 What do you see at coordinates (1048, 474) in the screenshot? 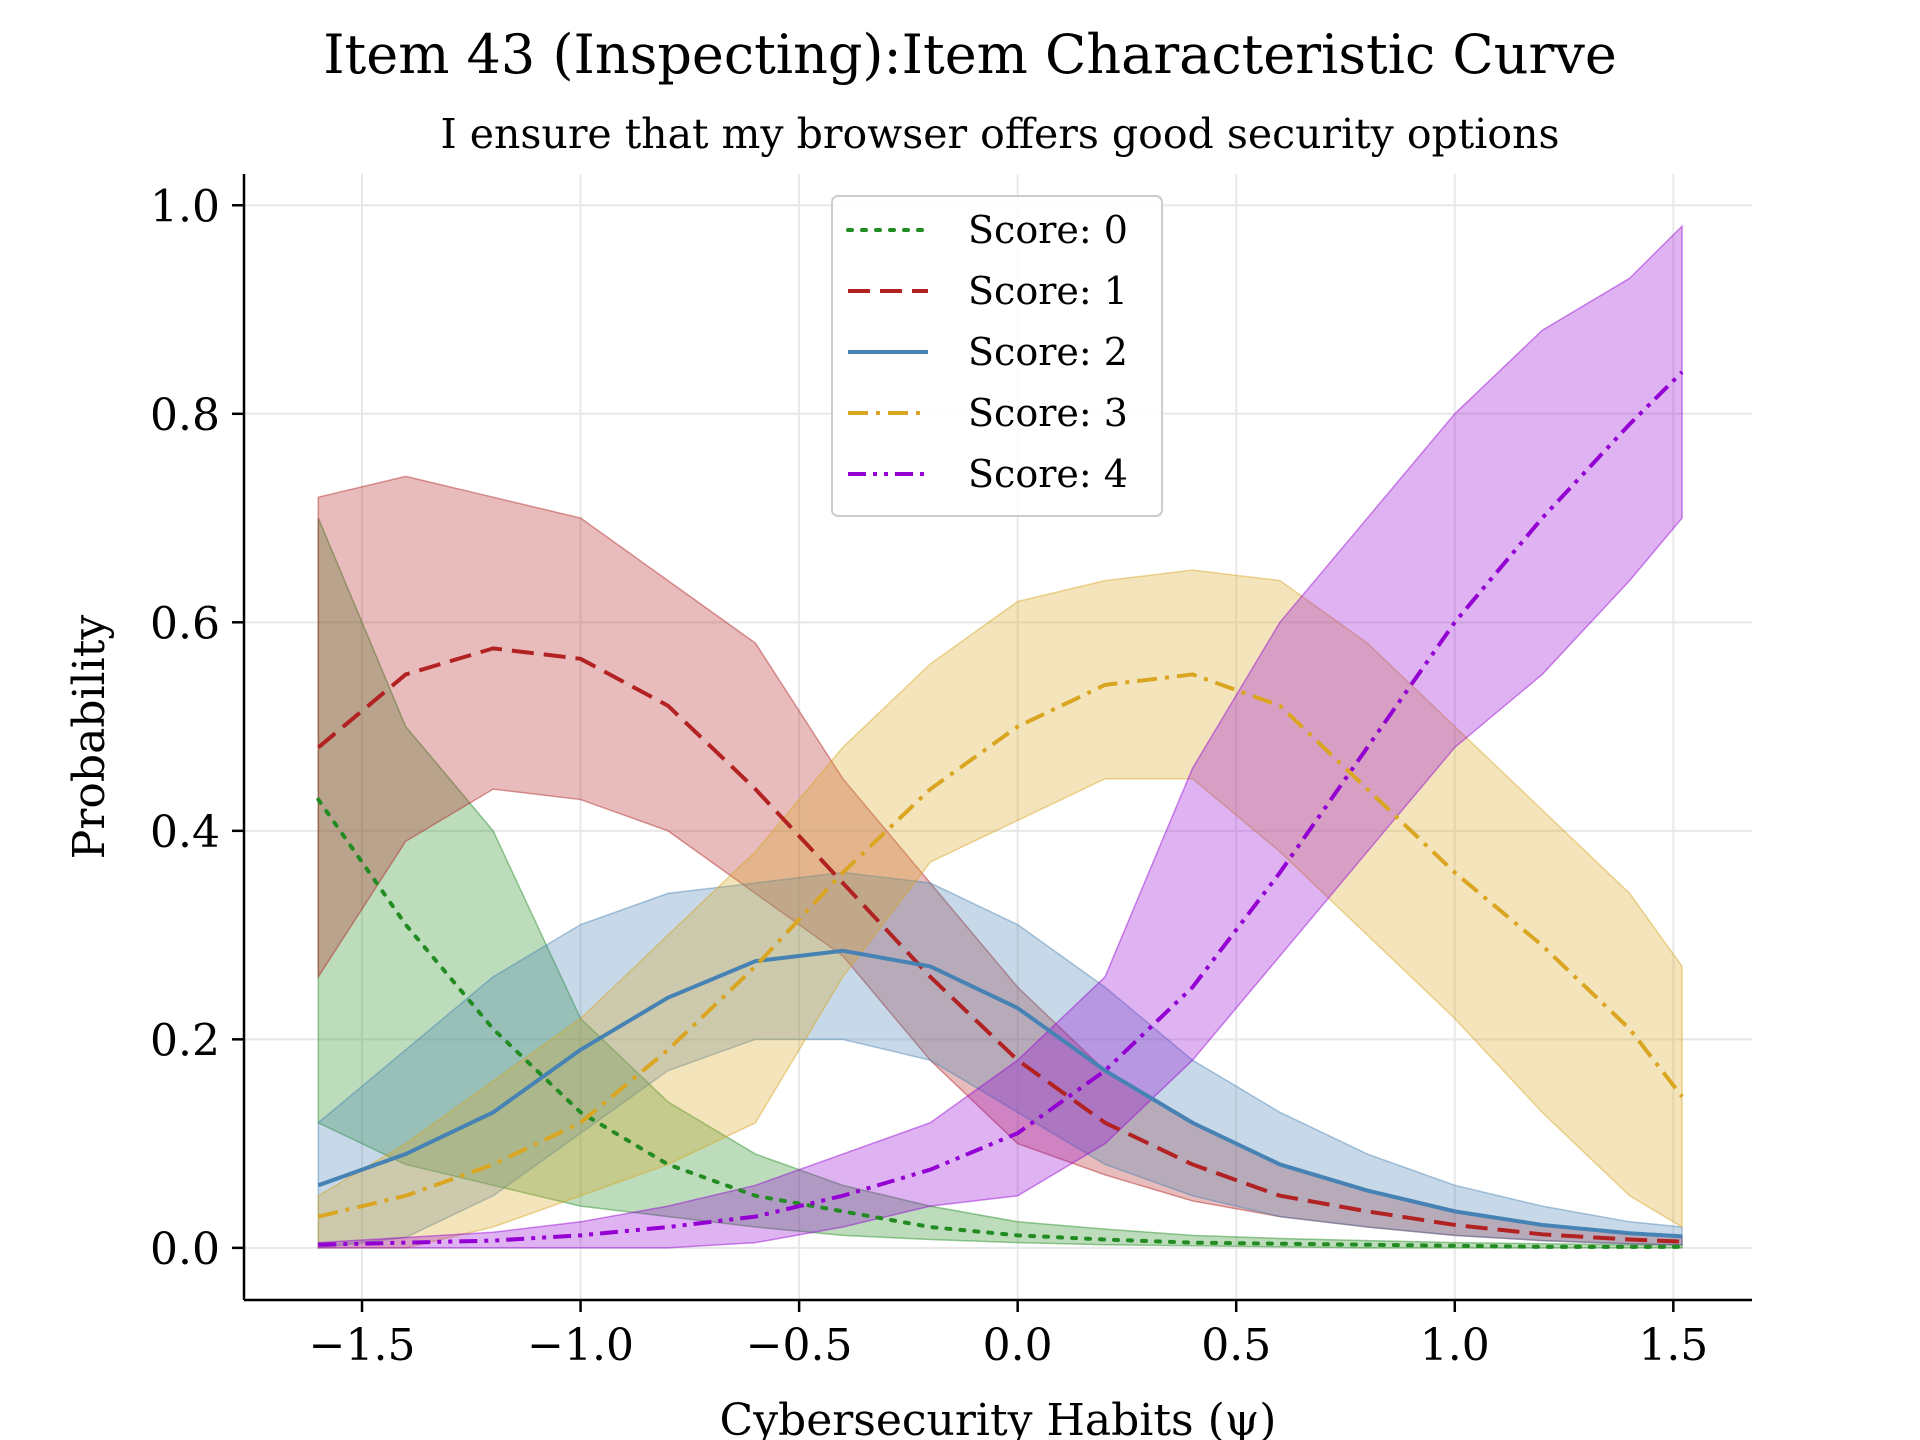
I see `legend-label-score-4: Score: 4` at bounding box center [1048, 474].